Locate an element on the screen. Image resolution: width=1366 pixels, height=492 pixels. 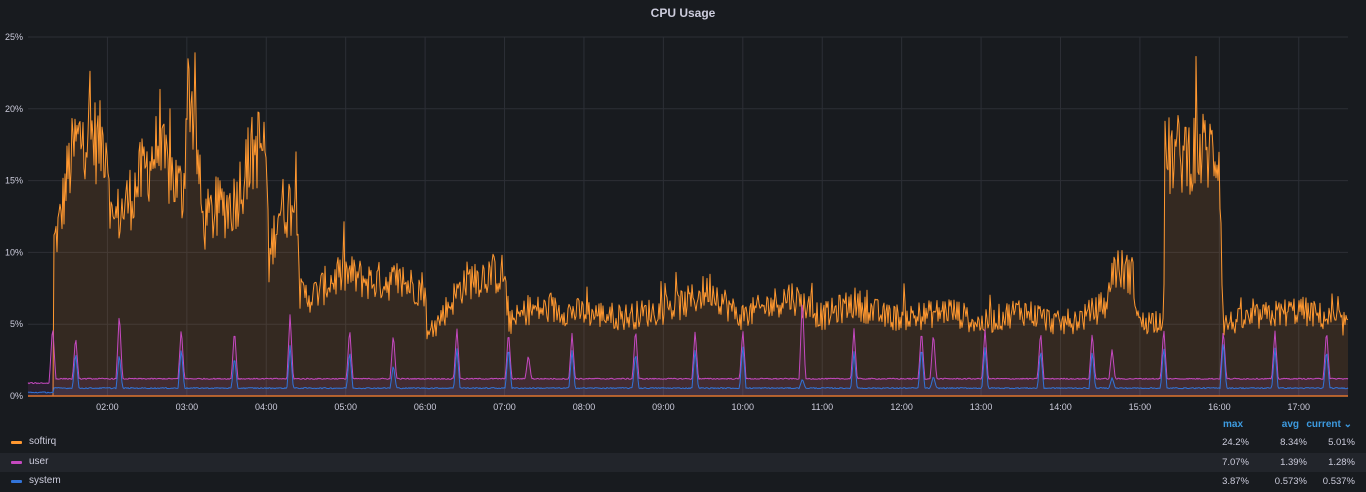
legend-current-value: 1.28% is located at coordinates (1341, 462).